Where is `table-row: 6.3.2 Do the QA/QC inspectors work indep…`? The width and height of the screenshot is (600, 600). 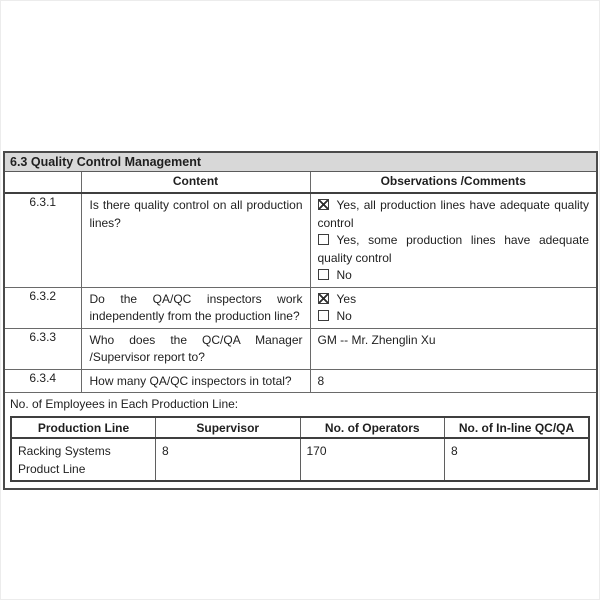
table-row: 6.3.2 Do the QA/QC inspectors work indep… is located at coordinates (300, 307).